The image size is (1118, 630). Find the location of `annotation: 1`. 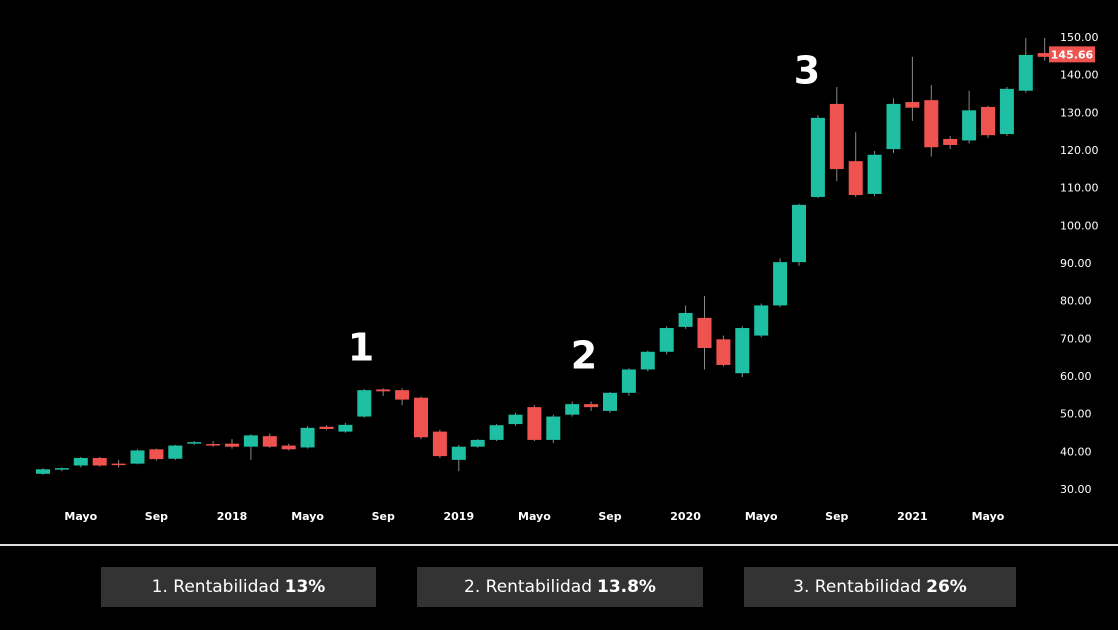

annotation: 1 is located at coordinates (361, 348).